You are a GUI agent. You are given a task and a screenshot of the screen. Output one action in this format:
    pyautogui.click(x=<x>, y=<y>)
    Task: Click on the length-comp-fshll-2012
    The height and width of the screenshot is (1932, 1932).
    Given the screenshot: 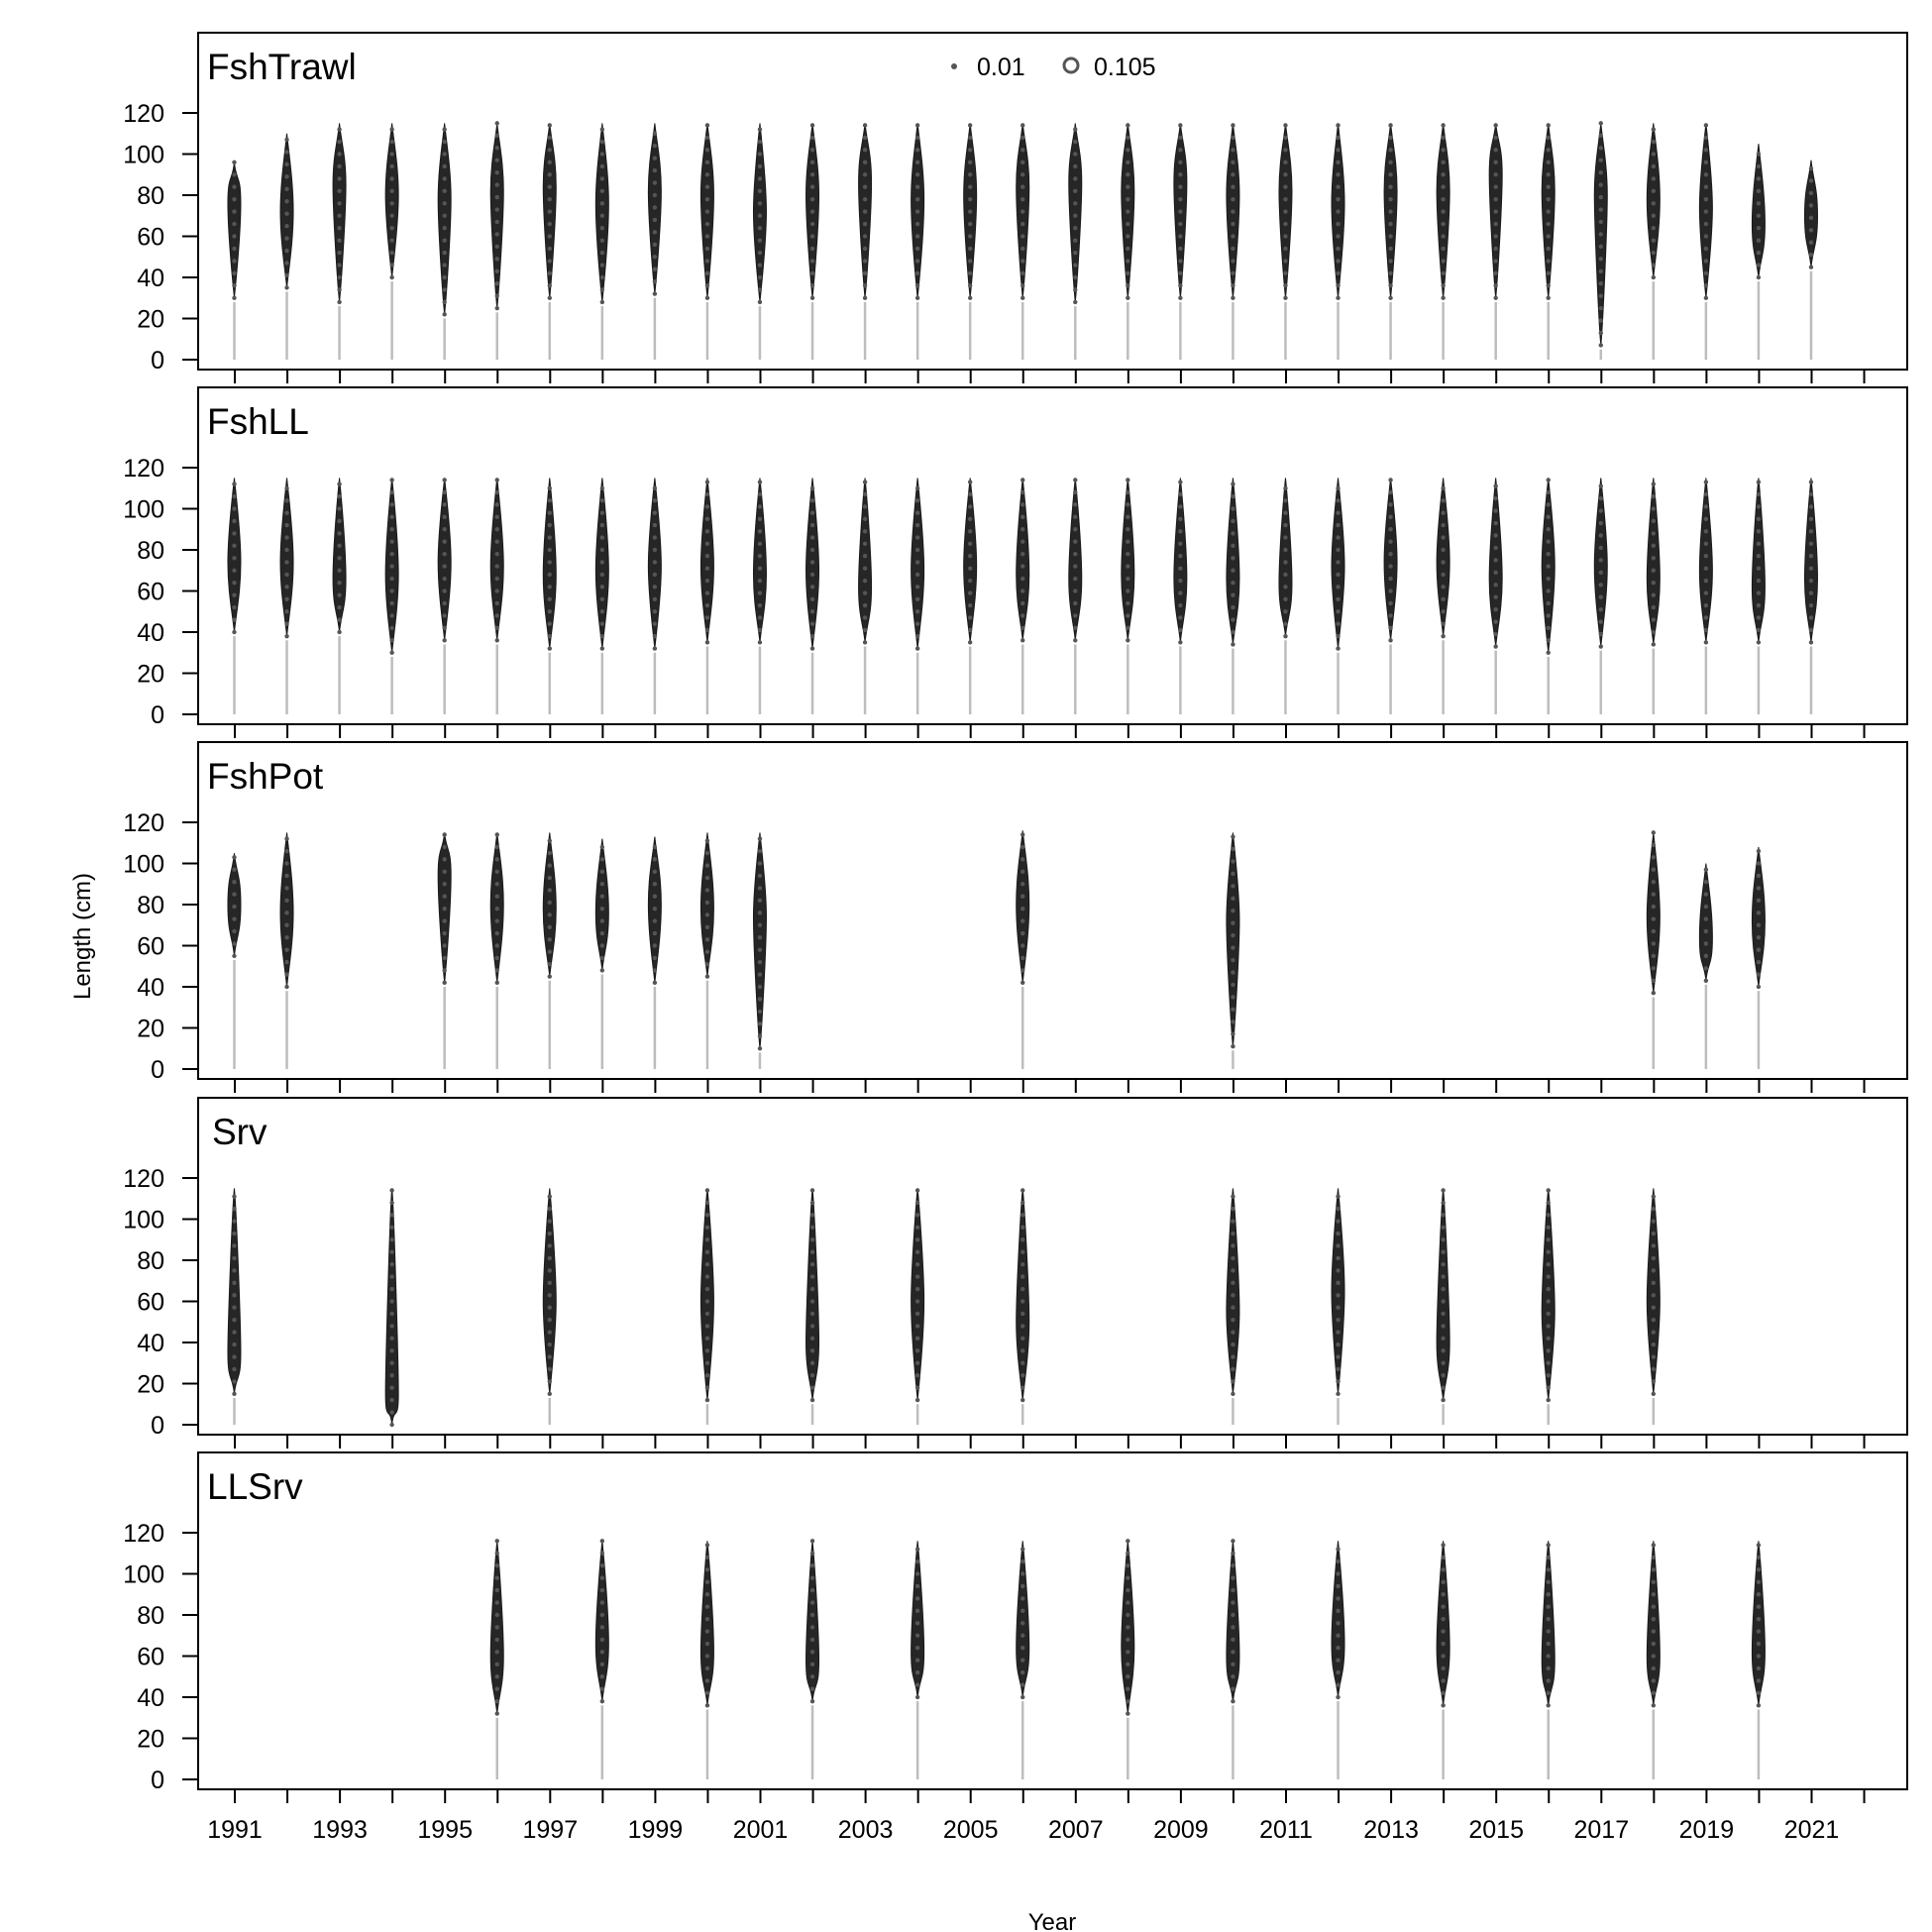 What is the action you would take?
    pyautogui.click(x=1338, y=596)
    